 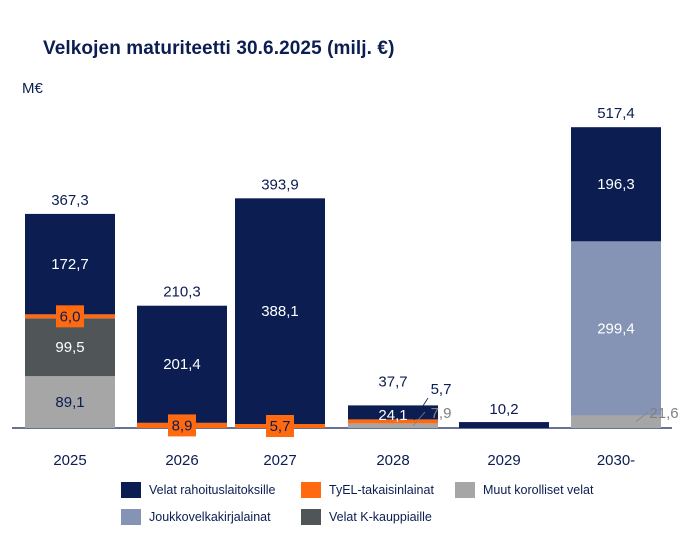 I want to click on label-rahoitus-2026: 201,4, so click(x=182, y=364).